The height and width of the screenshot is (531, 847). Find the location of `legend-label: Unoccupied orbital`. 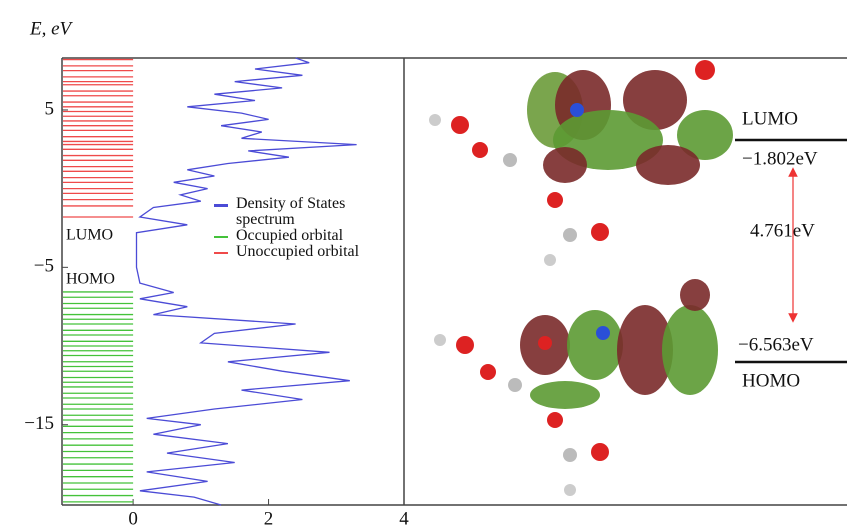

legend-label: Unoccupied orbital is located at coordinates (298, 251).